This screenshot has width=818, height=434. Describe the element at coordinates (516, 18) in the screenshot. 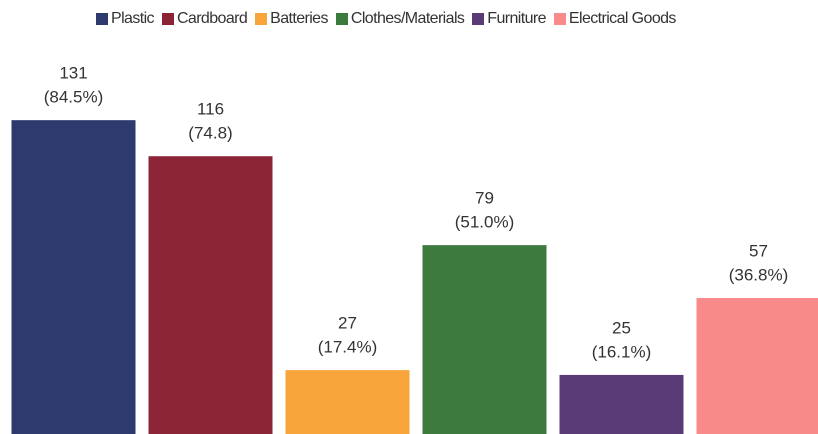

I see `legend-label: Furniture` at that location.